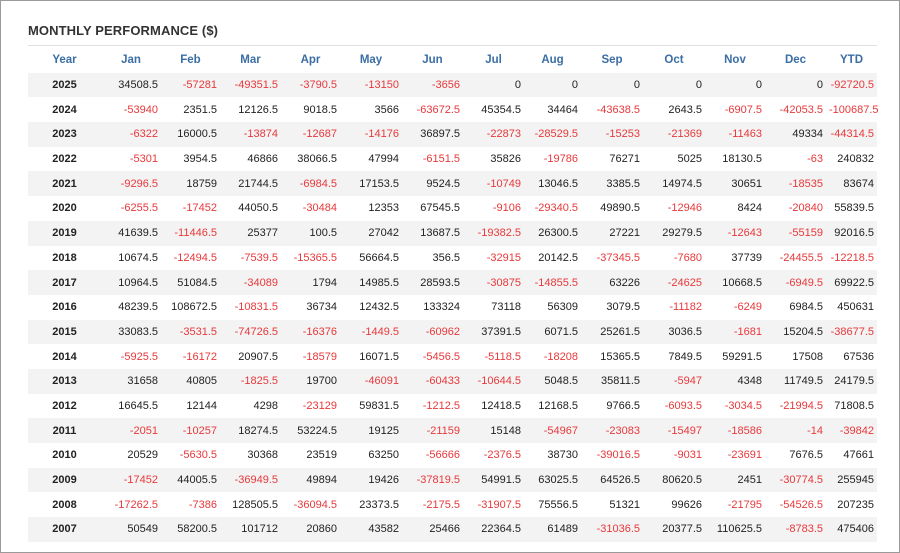 Image resolution: width=900 pixels, height=553 pixels. What do you see at coordinates (795, 505) in the screenshot?
I see `month-value-cell: -54526.5` at bounding box center [795, 505].